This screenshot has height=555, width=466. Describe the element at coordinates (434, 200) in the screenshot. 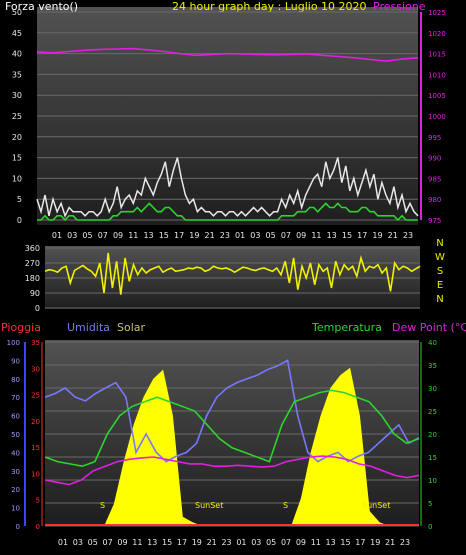

I see `pressure-y-tick: 980` at that location.